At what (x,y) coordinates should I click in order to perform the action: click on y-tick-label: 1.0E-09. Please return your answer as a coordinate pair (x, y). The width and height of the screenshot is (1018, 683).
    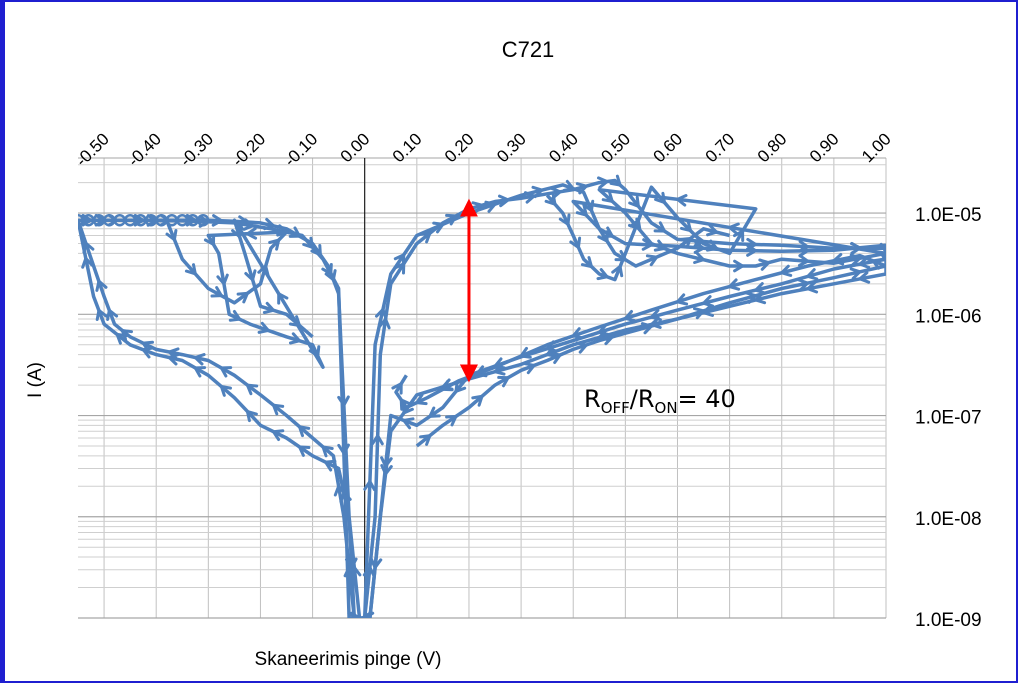
    Looking at the image, I should click on (948, 620).